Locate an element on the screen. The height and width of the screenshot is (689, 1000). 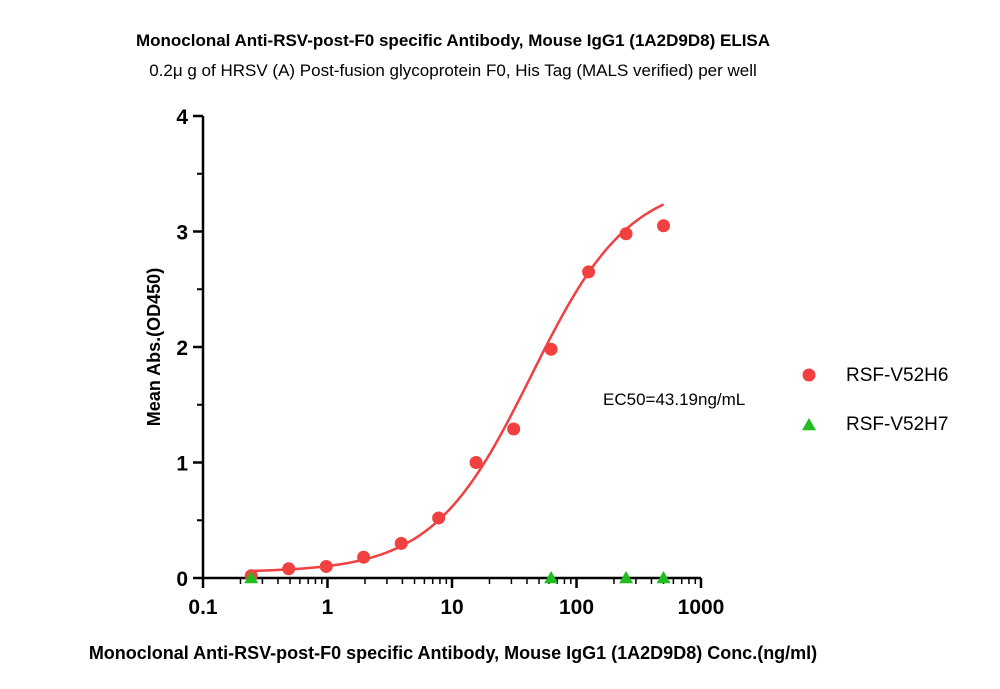
y-tick-label: 2 is located at coordinates (182, 348).